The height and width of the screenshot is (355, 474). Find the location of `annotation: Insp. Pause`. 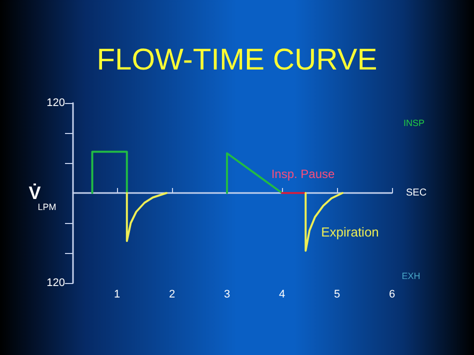

annotation: Insp. Pause is located at coordinates (303, 174).